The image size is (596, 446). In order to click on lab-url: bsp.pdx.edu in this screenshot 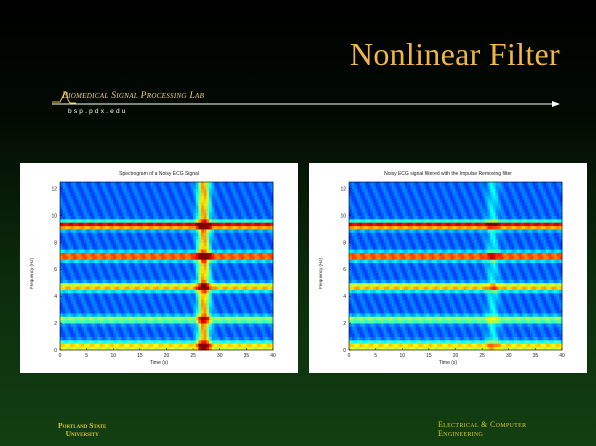, I will do `click(98, 111)`.